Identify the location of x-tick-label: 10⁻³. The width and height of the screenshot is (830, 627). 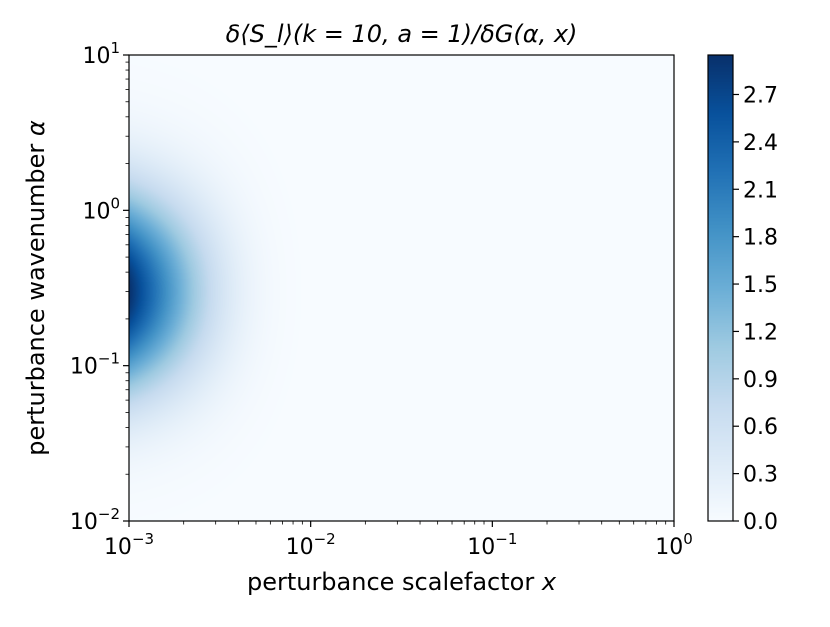
(129, 545).